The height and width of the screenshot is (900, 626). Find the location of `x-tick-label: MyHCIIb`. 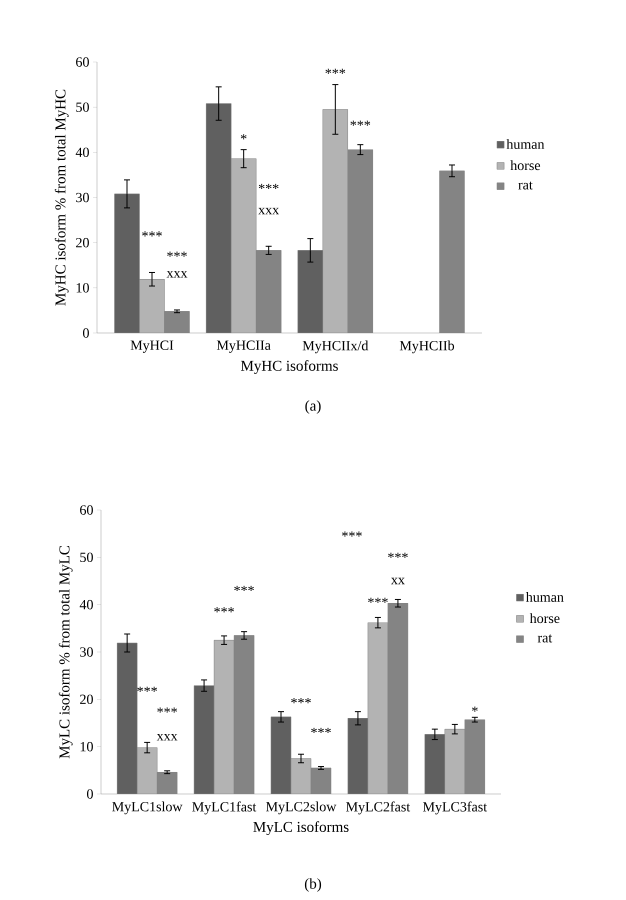

x-tick-label: MyHCIIb is located at coordinates (427, 347).